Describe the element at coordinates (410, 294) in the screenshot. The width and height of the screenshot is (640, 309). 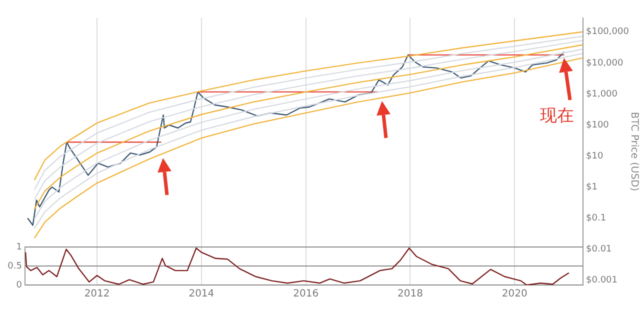
I see `x-tick-label: 2018` at that location.